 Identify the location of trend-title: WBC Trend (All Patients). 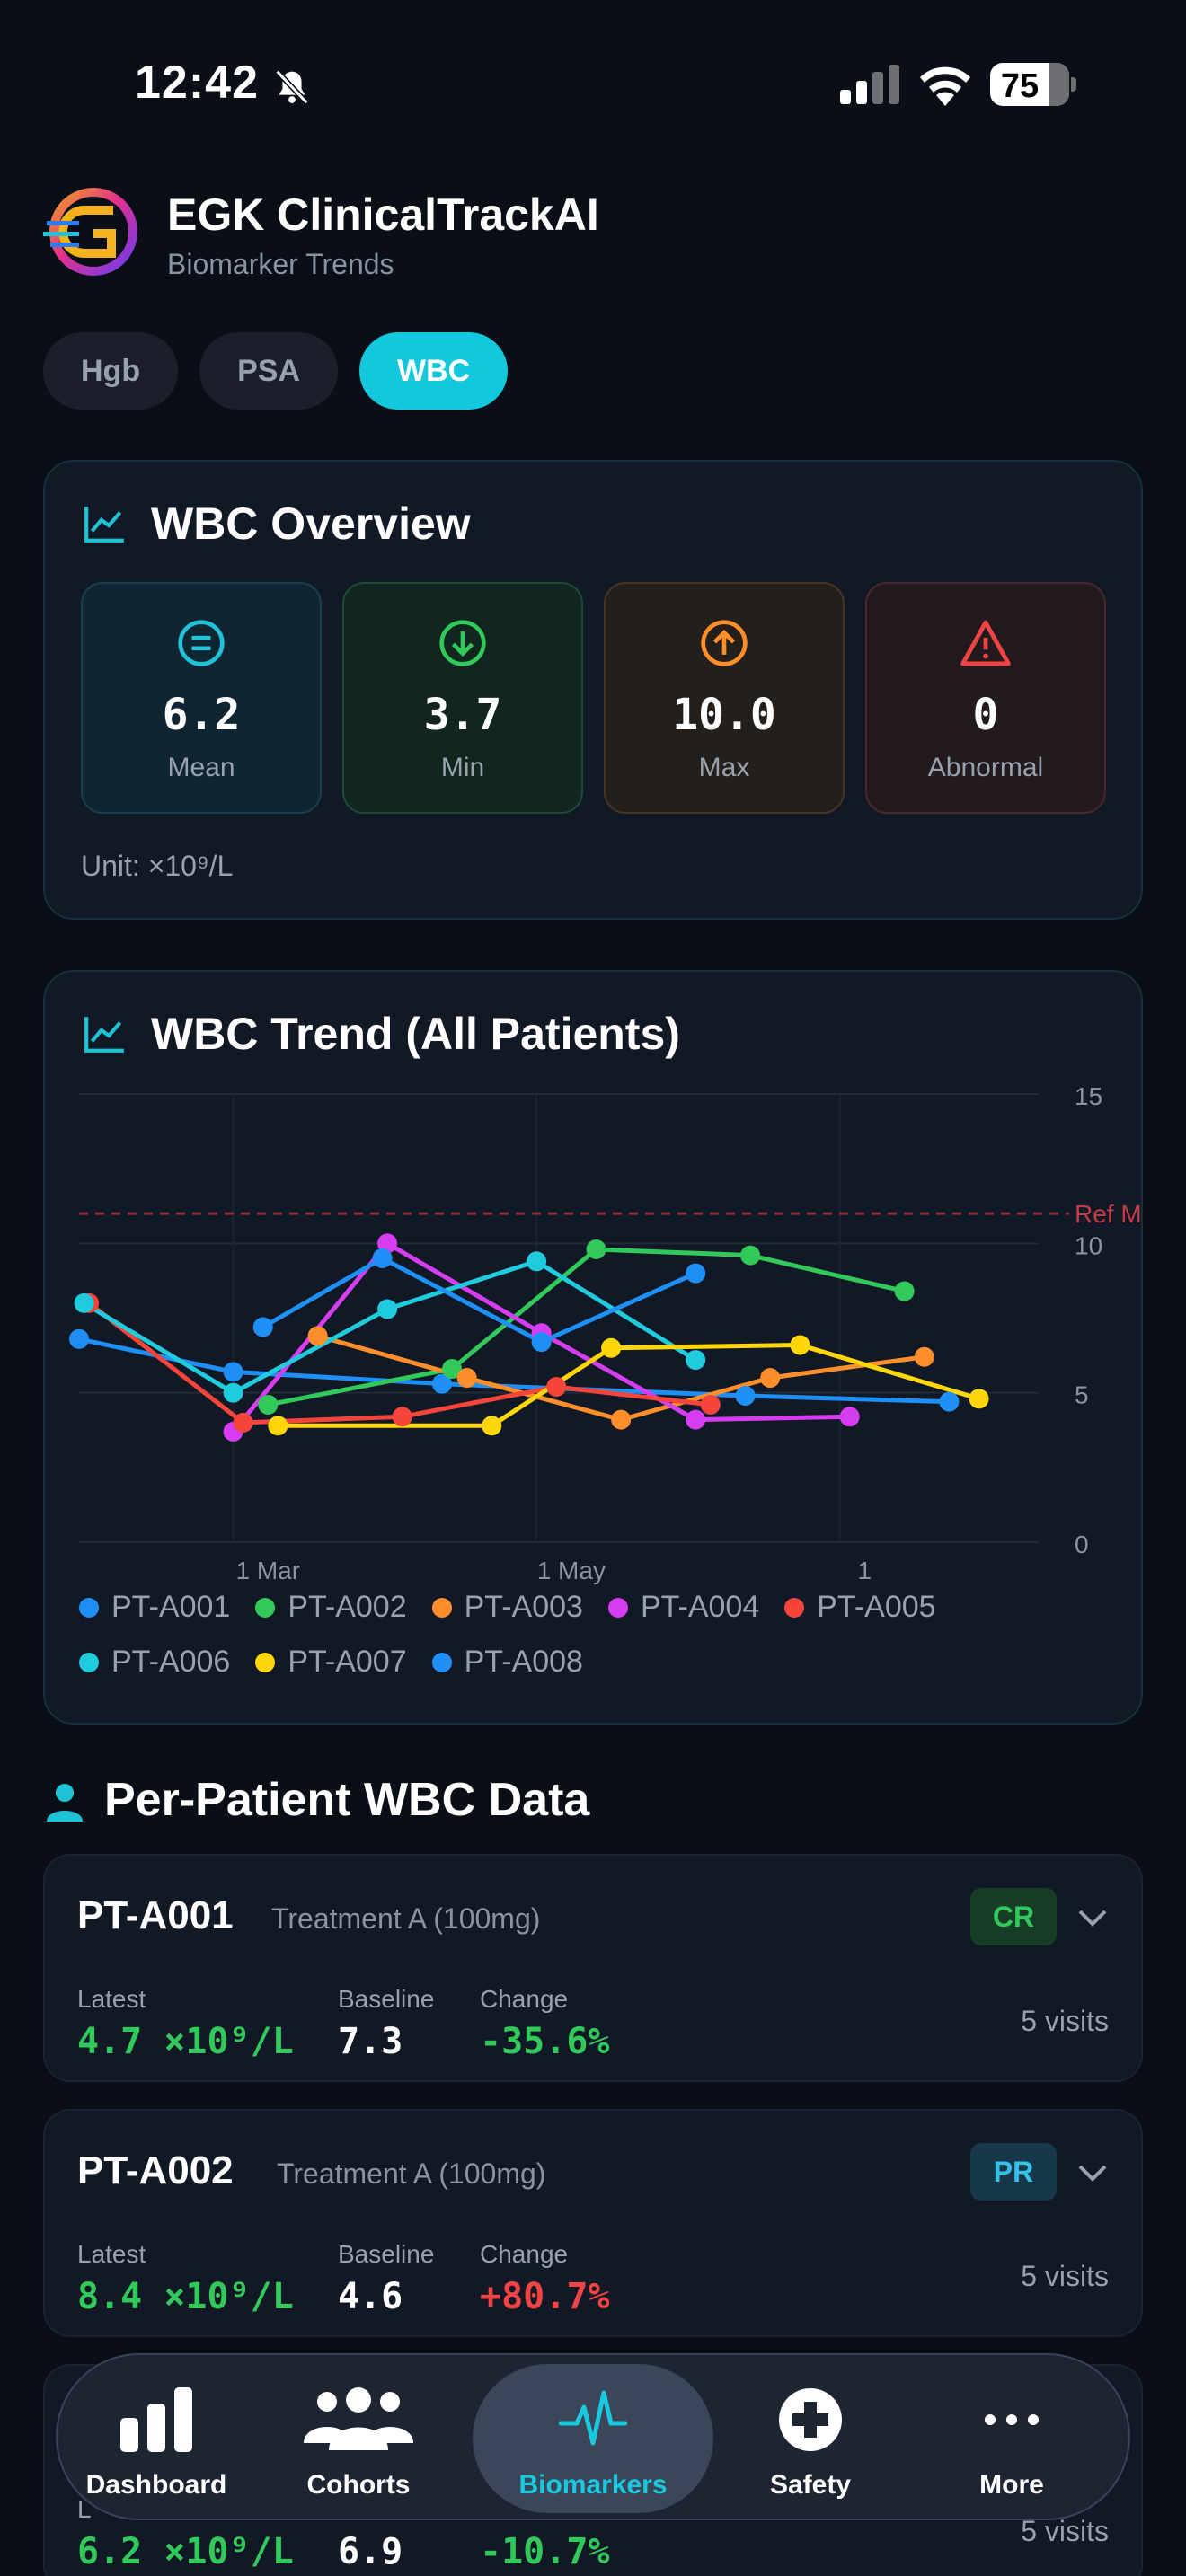
(415, 1034).